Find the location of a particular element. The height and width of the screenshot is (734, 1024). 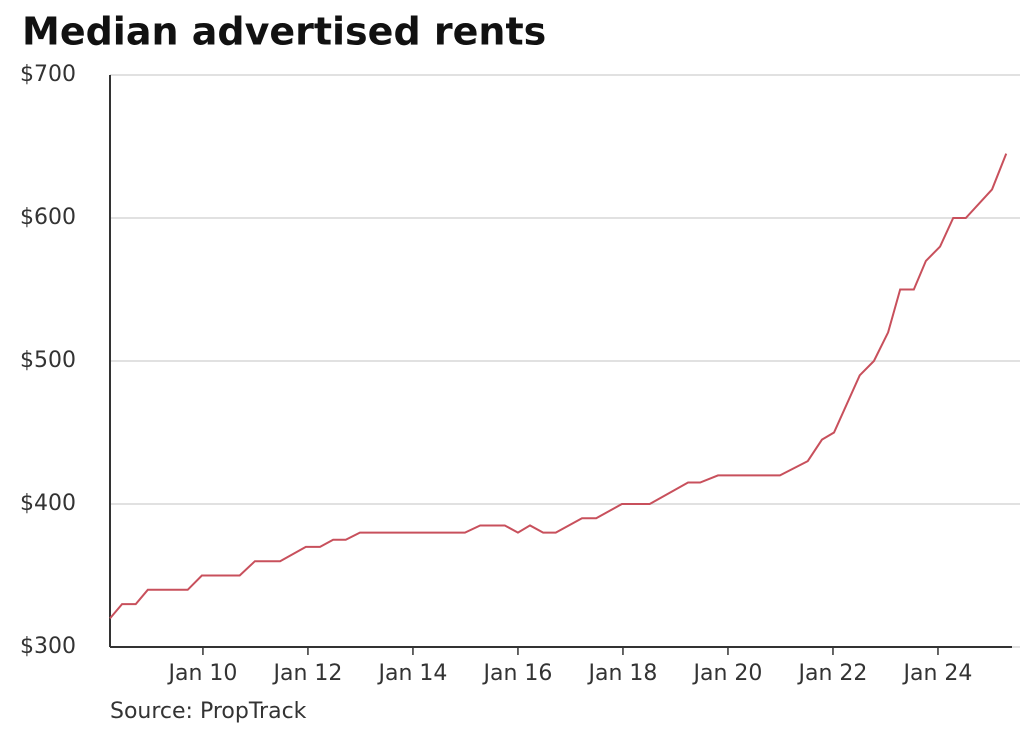

y-tick-label: $600 is located at coordinates (48, 217).